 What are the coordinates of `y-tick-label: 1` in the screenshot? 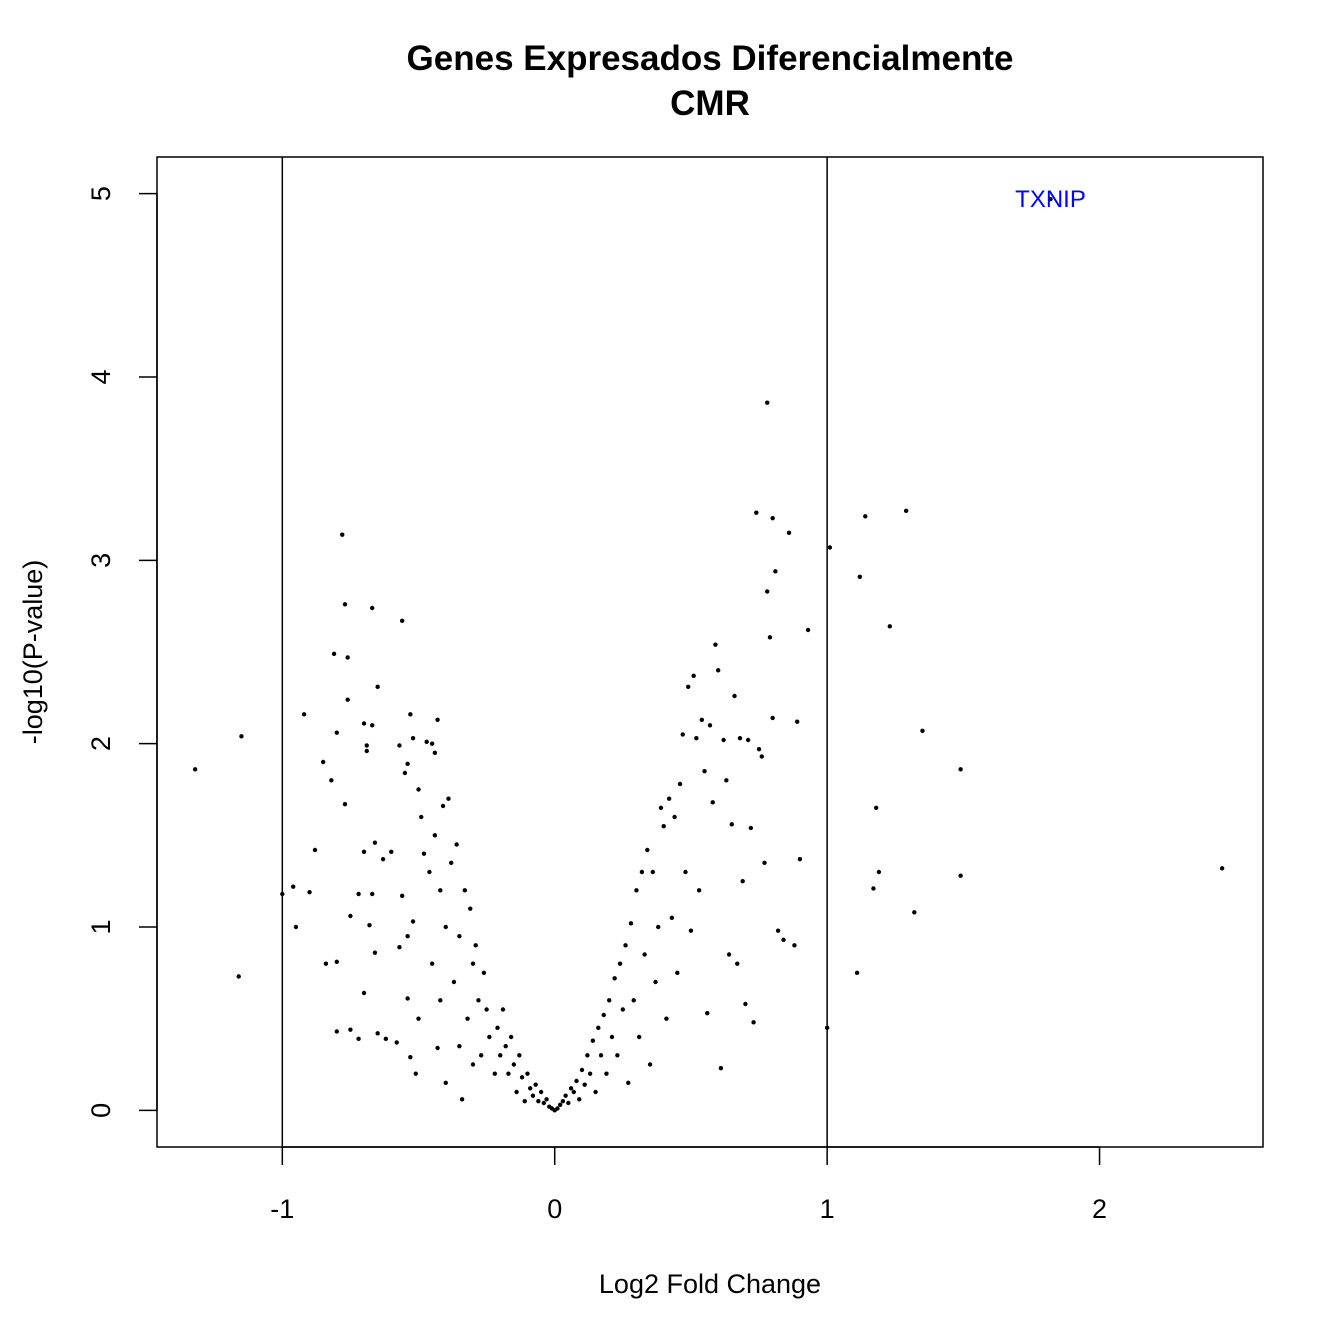 It's located at (101, 926).